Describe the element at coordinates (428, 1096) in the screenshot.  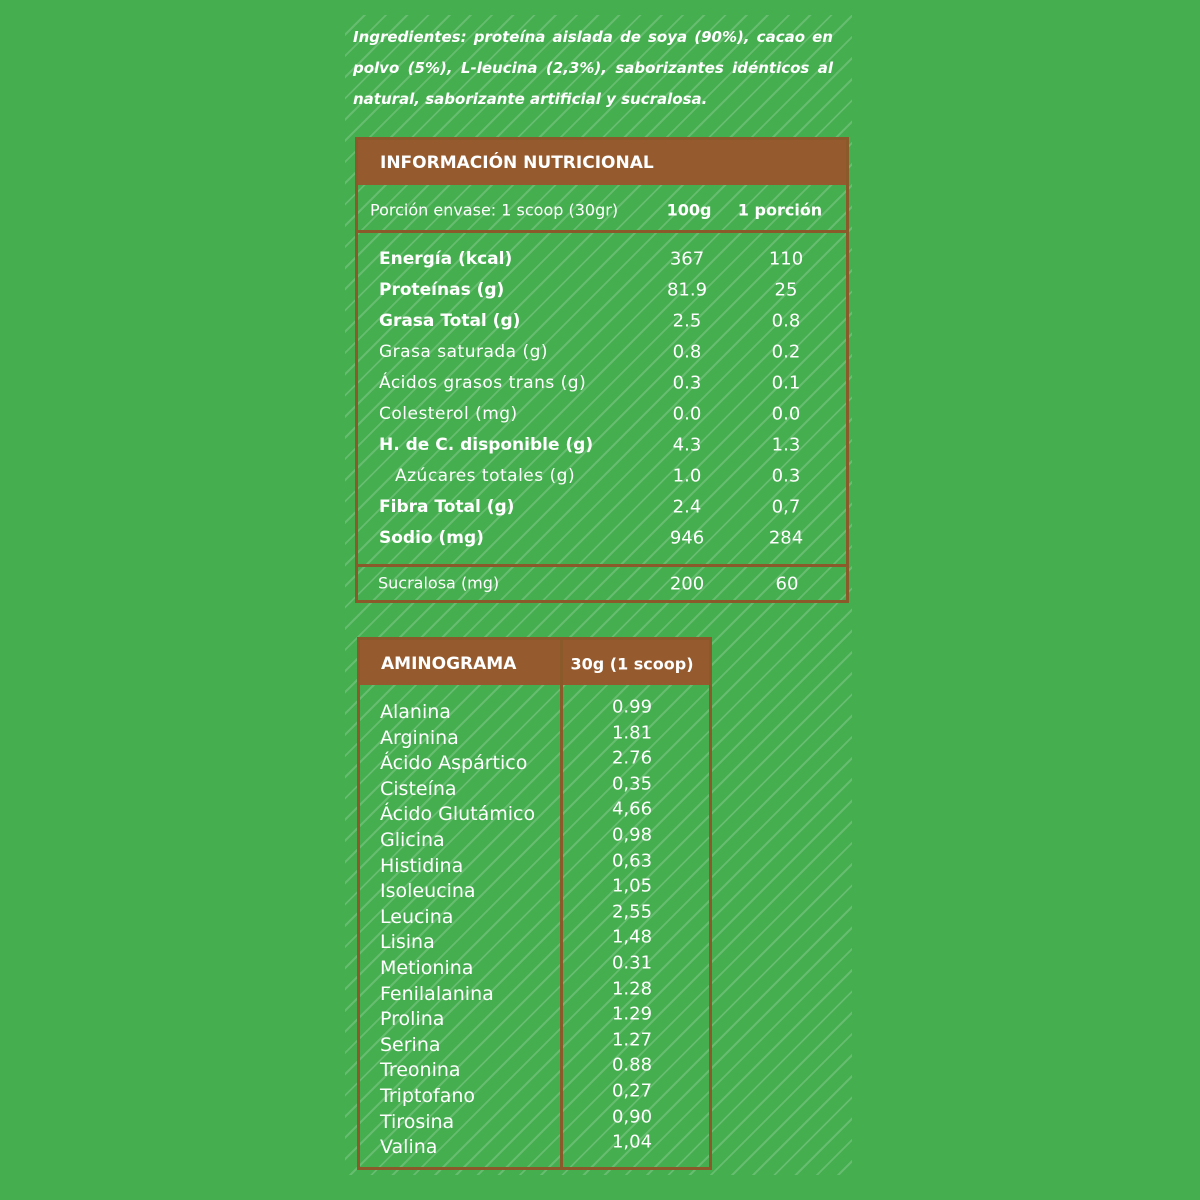
I see `amino-name: Triptofano` at that location.